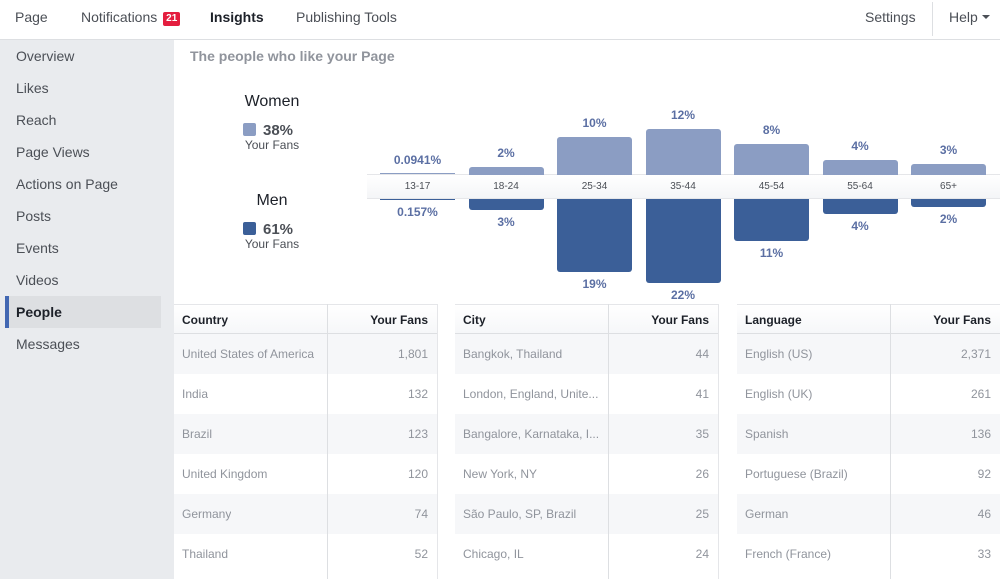  Describe the element at coordinates (948, 218) in the screenshot. I see `men-bar-label: 2%` at that location.